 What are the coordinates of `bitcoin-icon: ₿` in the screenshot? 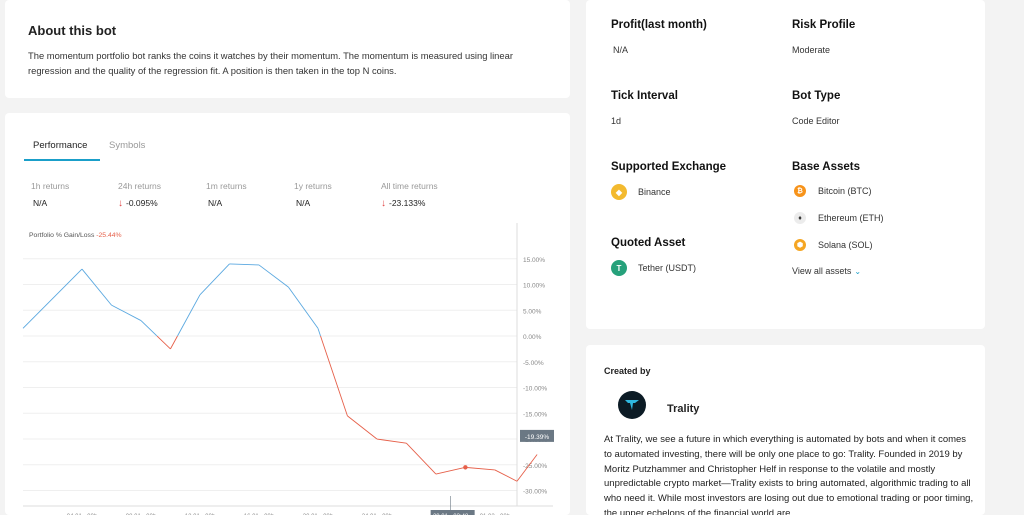 It's located at (800, 191).